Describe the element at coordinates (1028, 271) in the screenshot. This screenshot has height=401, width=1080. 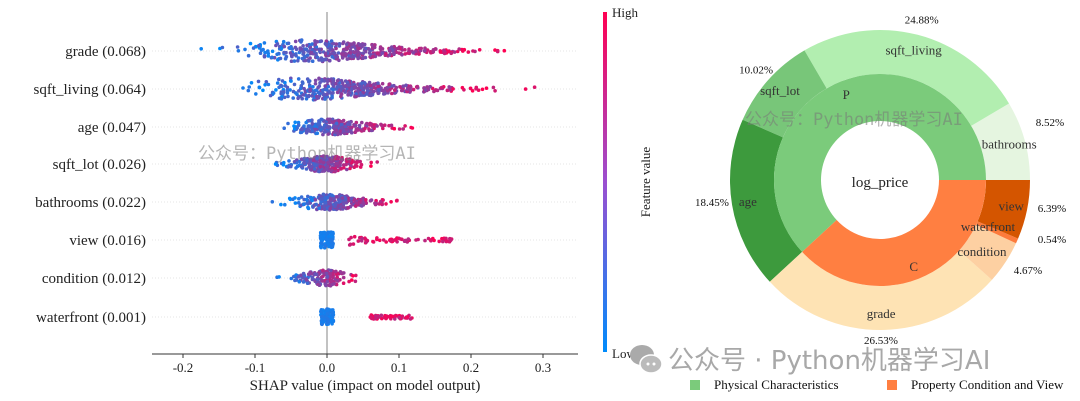
I see `outer-slice-percent: 4.67%` at that location.